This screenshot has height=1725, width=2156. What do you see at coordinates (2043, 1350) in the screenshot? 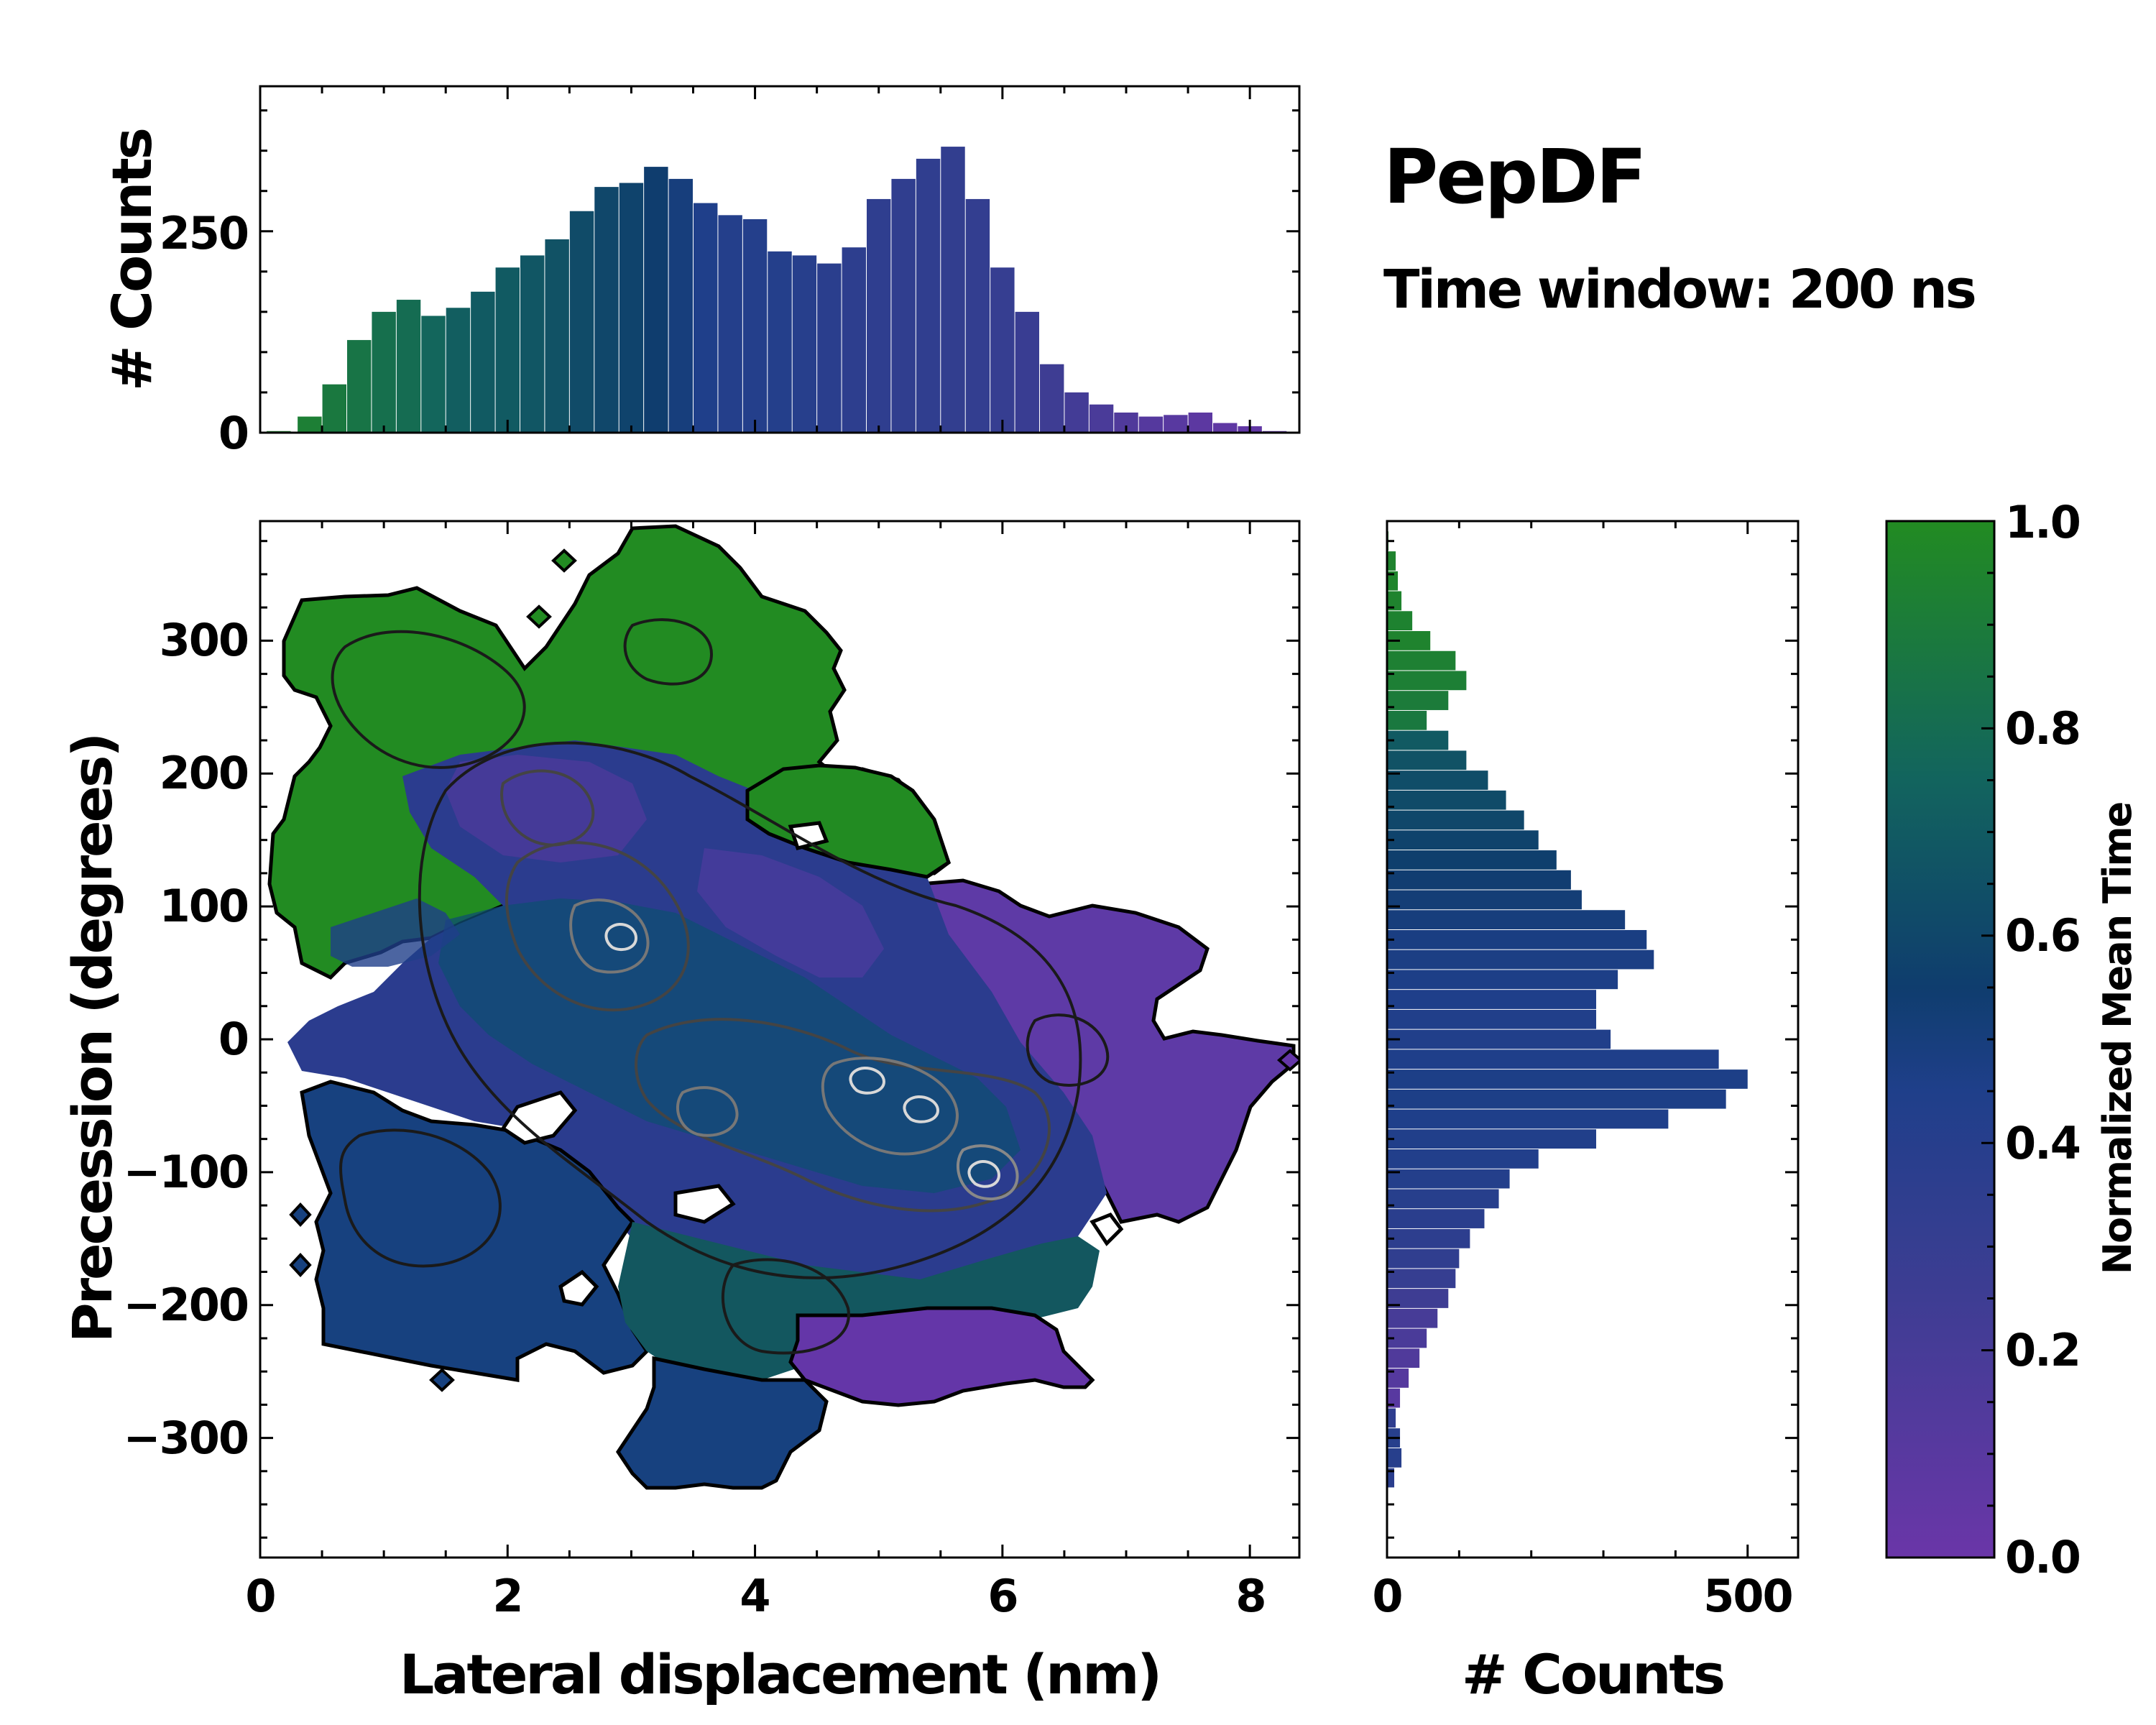
I see `colorbar-tick-0-2: 0.2` at bounding box center [2043, 1350].